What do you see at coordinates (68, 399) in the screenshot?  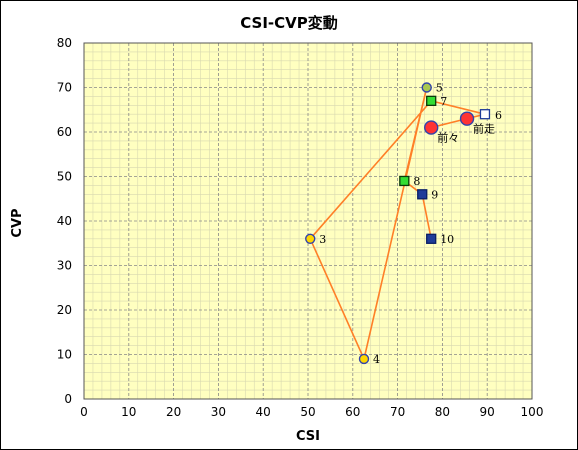 I see `y-tick-label: 0` at bounding box center [68, 399].